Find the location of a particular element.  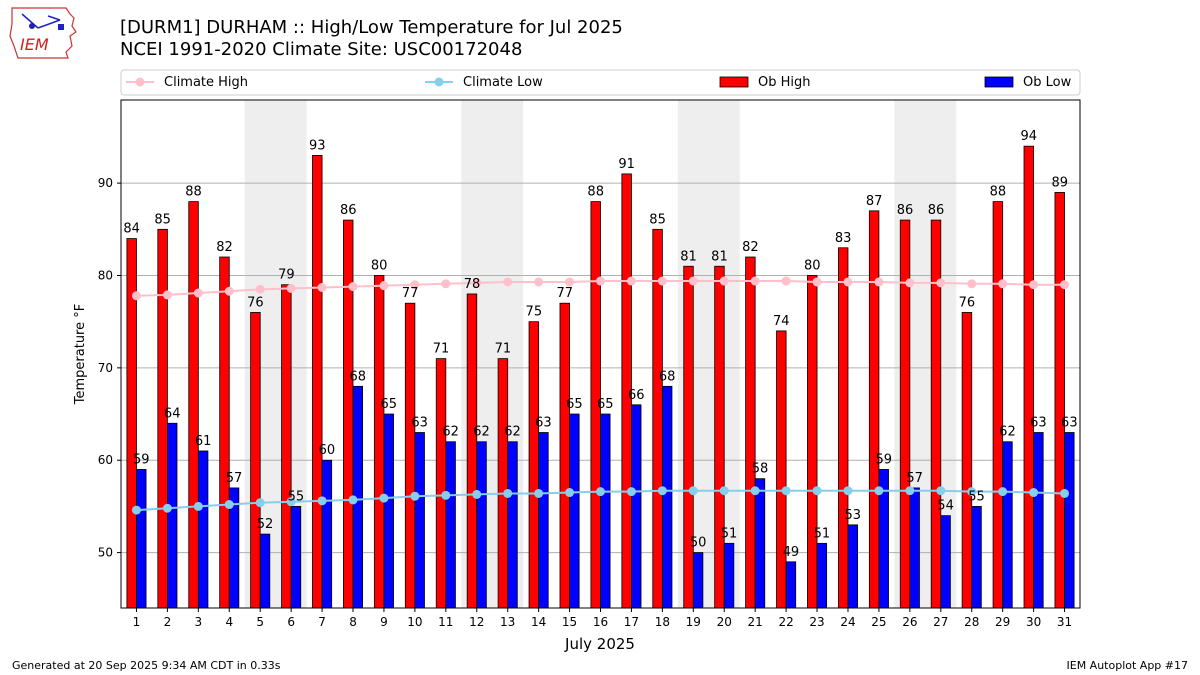

ob-high-value-label: 86 is located at coordinates (348, 210).